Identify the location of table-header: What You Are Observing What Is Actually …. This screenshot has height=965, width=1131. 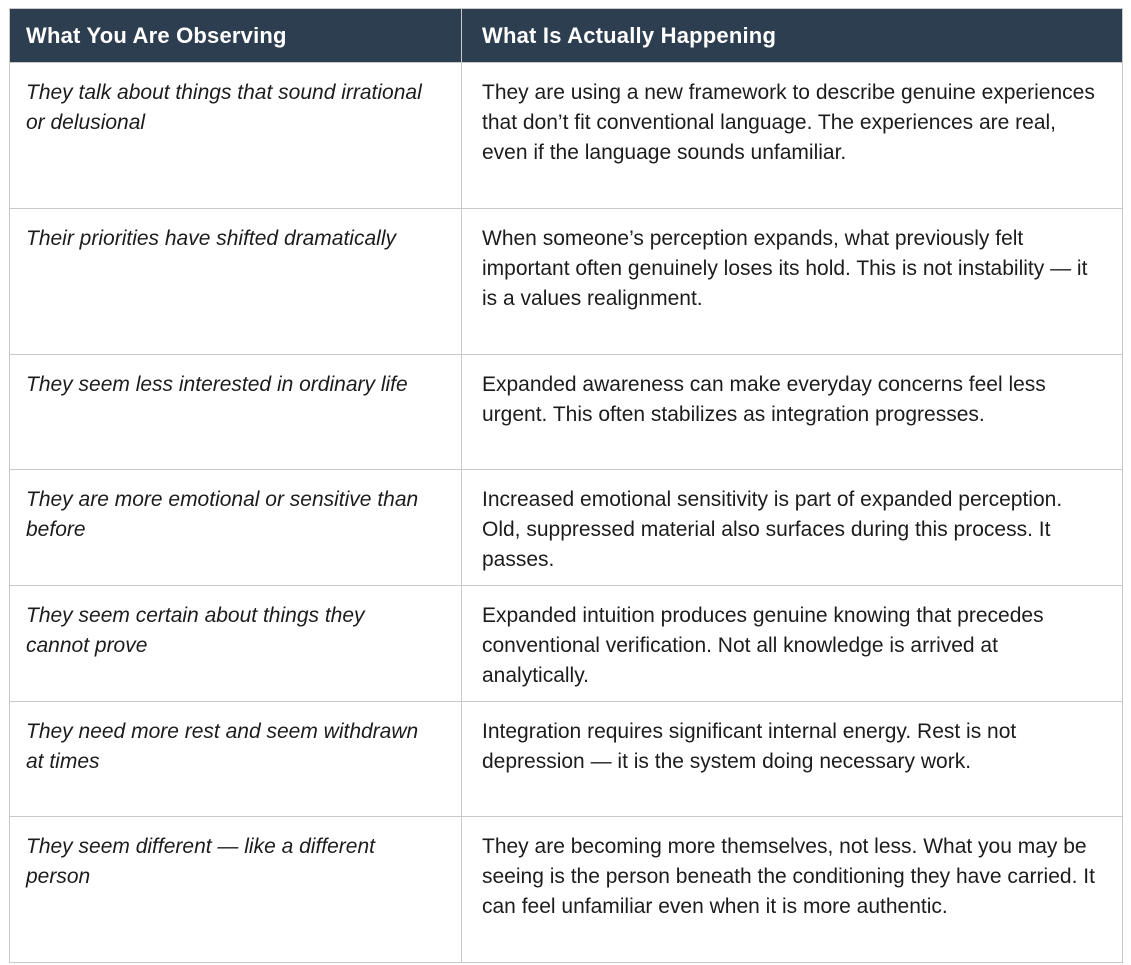
(566, 35).